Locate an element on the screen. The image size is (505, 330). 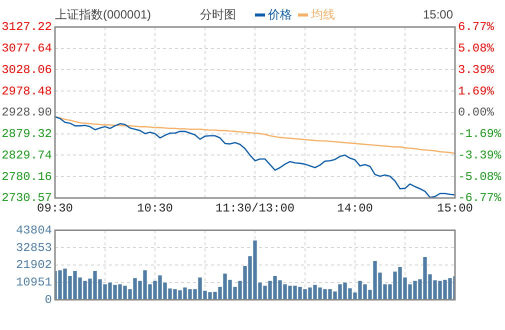
y-tick-label: 2829.74 is located at coordinates (27, 155).